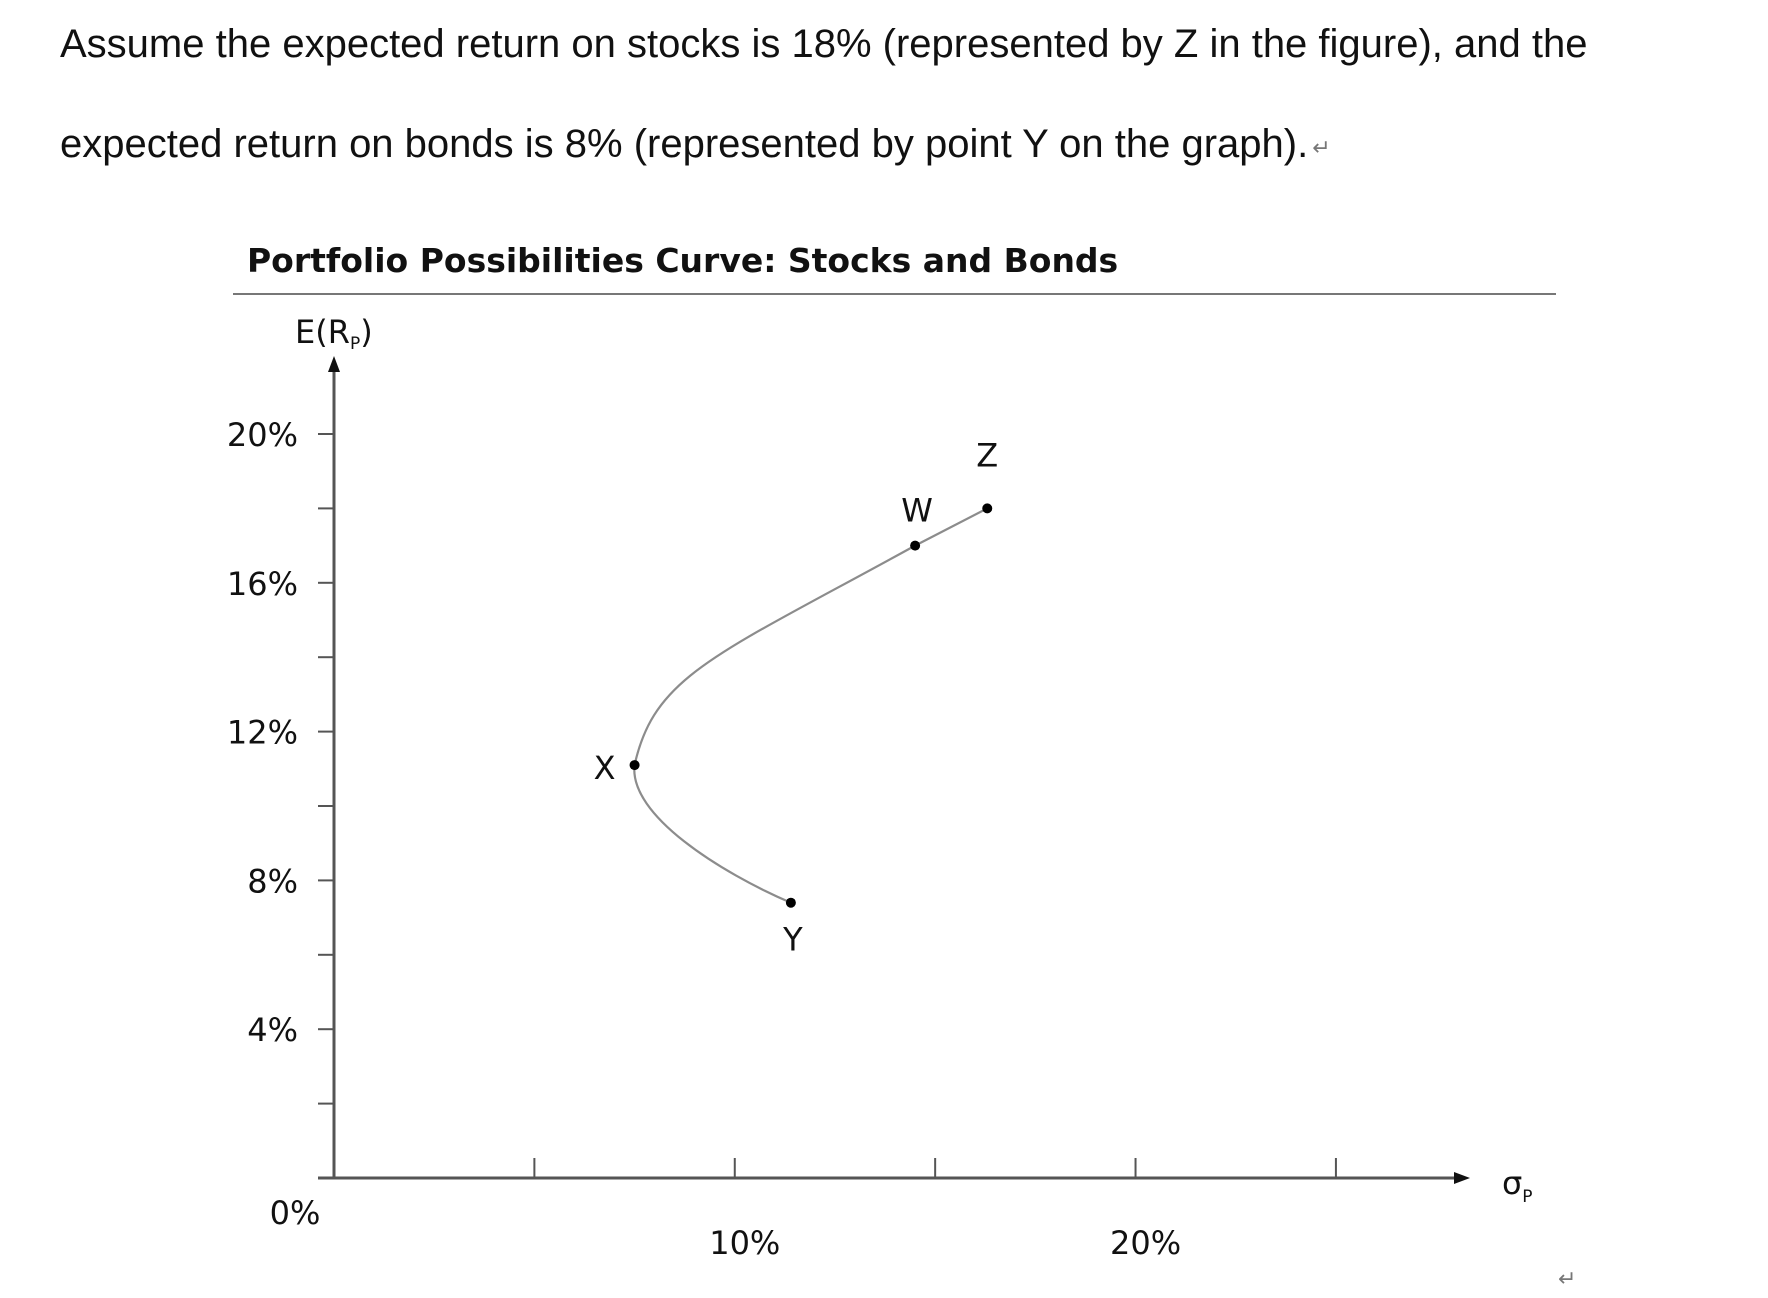 This screenshot has height=1298, width=1768. Describe the element at coordinates (366, 332) in the screenshot. I see `y-axis-label-close: )` at that location.